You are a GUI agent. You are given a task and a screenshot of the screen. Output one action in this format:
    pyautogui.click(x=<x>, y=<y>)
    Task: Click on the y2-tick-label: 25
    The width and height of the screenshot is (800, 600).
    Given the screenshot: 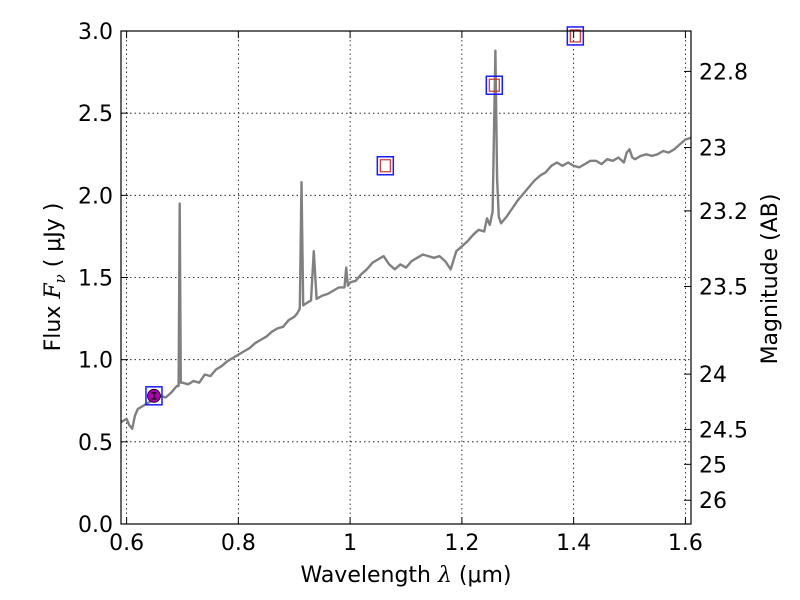 What is the action you would take?
    pyautogui.click(x=713, y=465)
    